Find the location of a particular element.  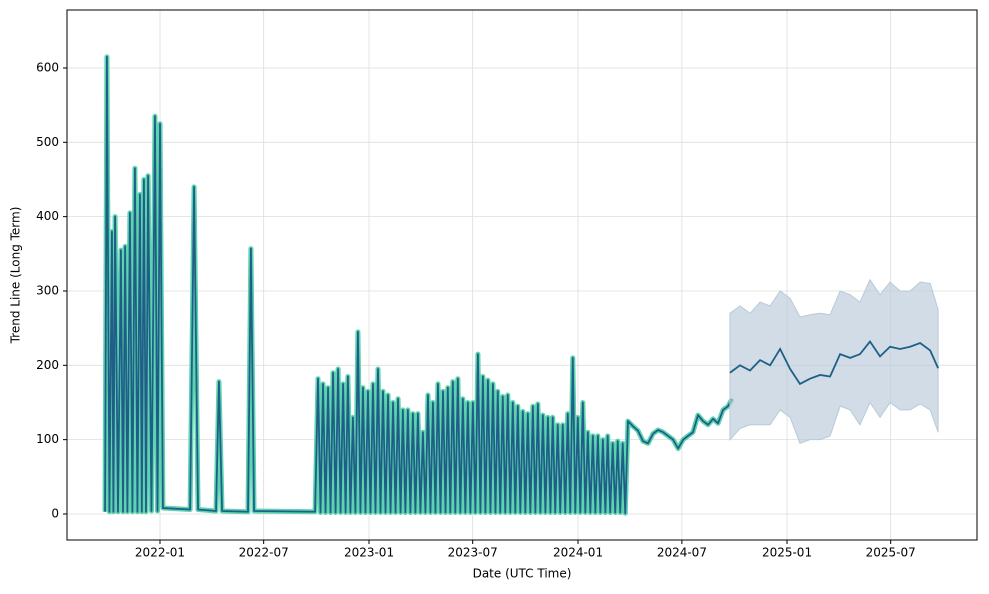

x-tick-label: 2023-07 is located at coordinates (473, 553).